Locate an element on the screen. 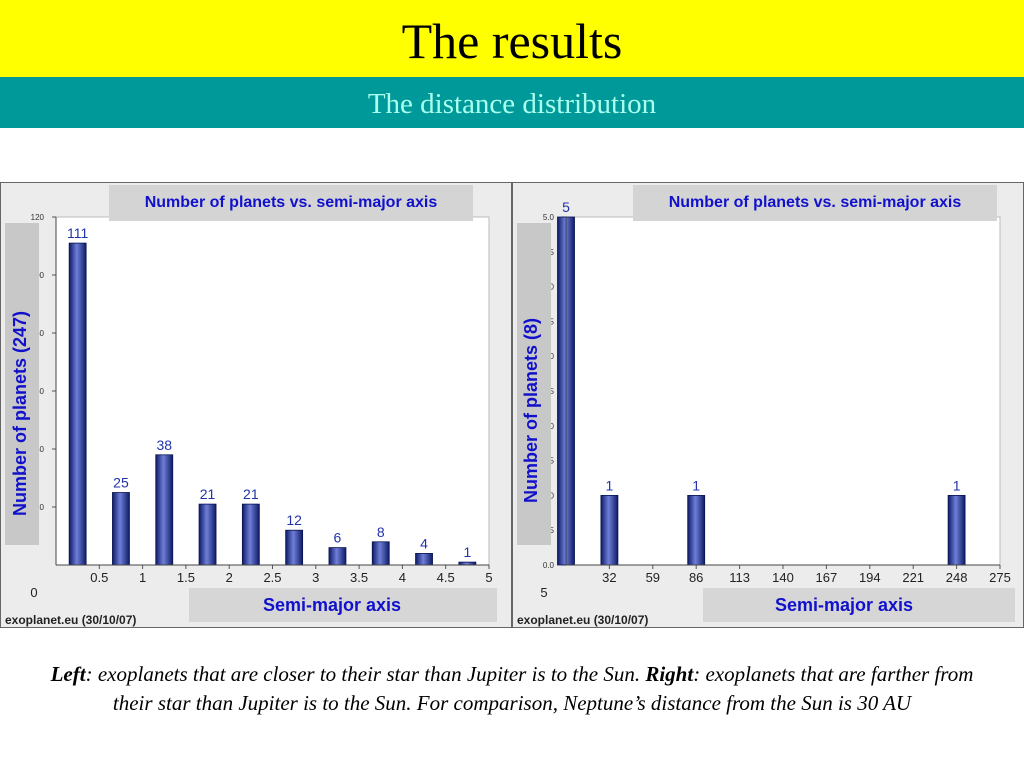 This screenshot has height=768, width=1024. x-origin-label: 0 is located at coordinates (33, 592).